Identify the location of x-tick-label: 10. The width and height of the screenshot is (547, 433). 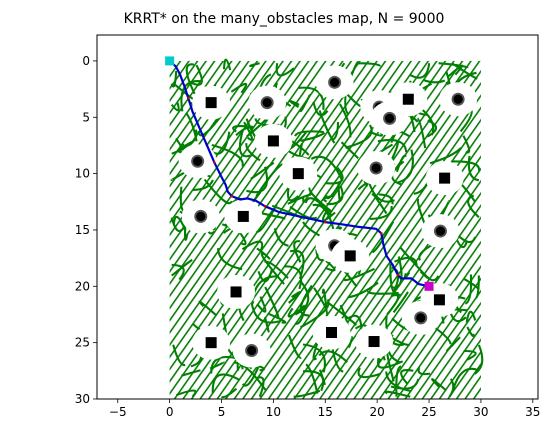
(273, 412).